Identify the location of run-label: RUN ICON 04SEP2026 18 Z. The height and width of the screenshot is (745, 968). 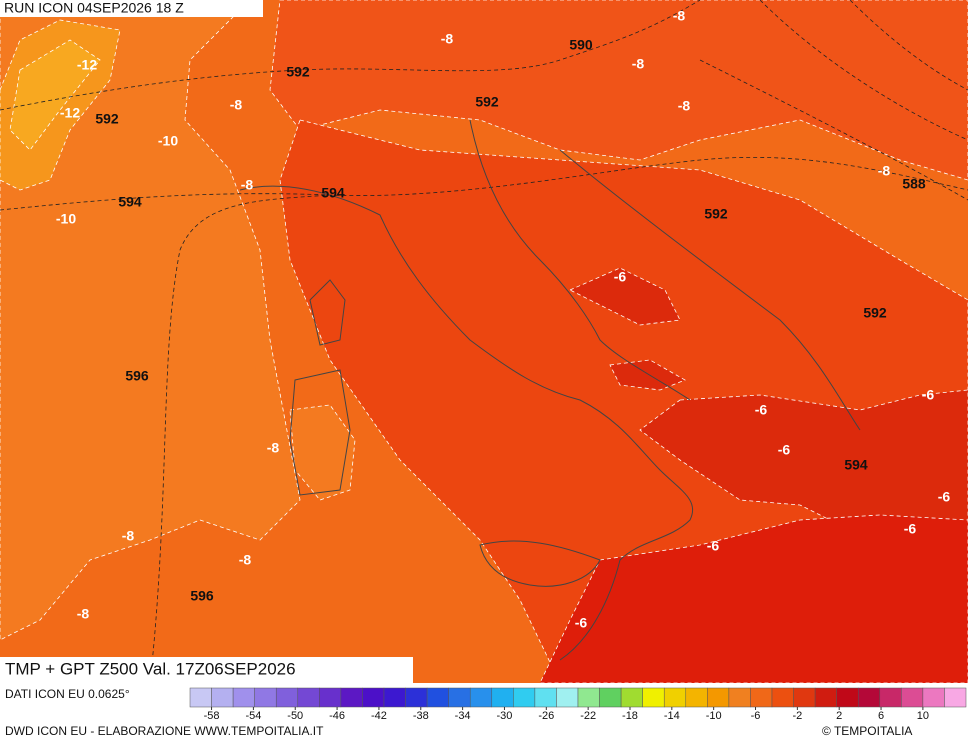
(94, 8).